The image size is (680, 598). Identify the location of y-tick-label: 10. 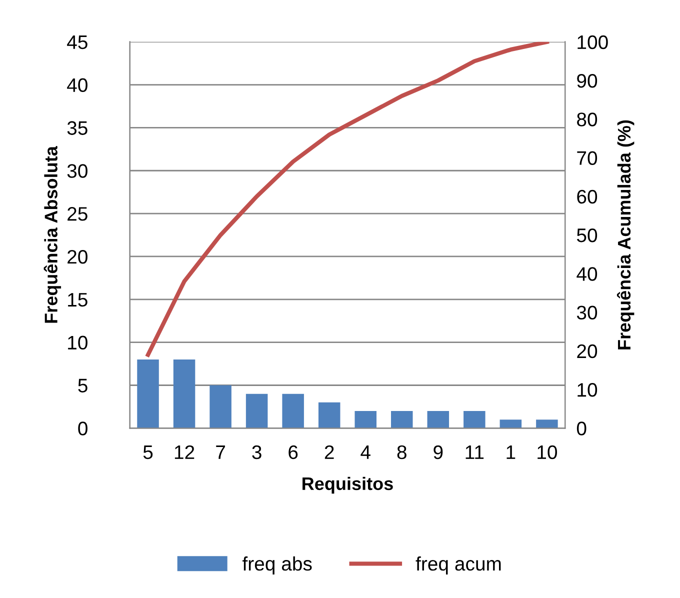
(78, 343).